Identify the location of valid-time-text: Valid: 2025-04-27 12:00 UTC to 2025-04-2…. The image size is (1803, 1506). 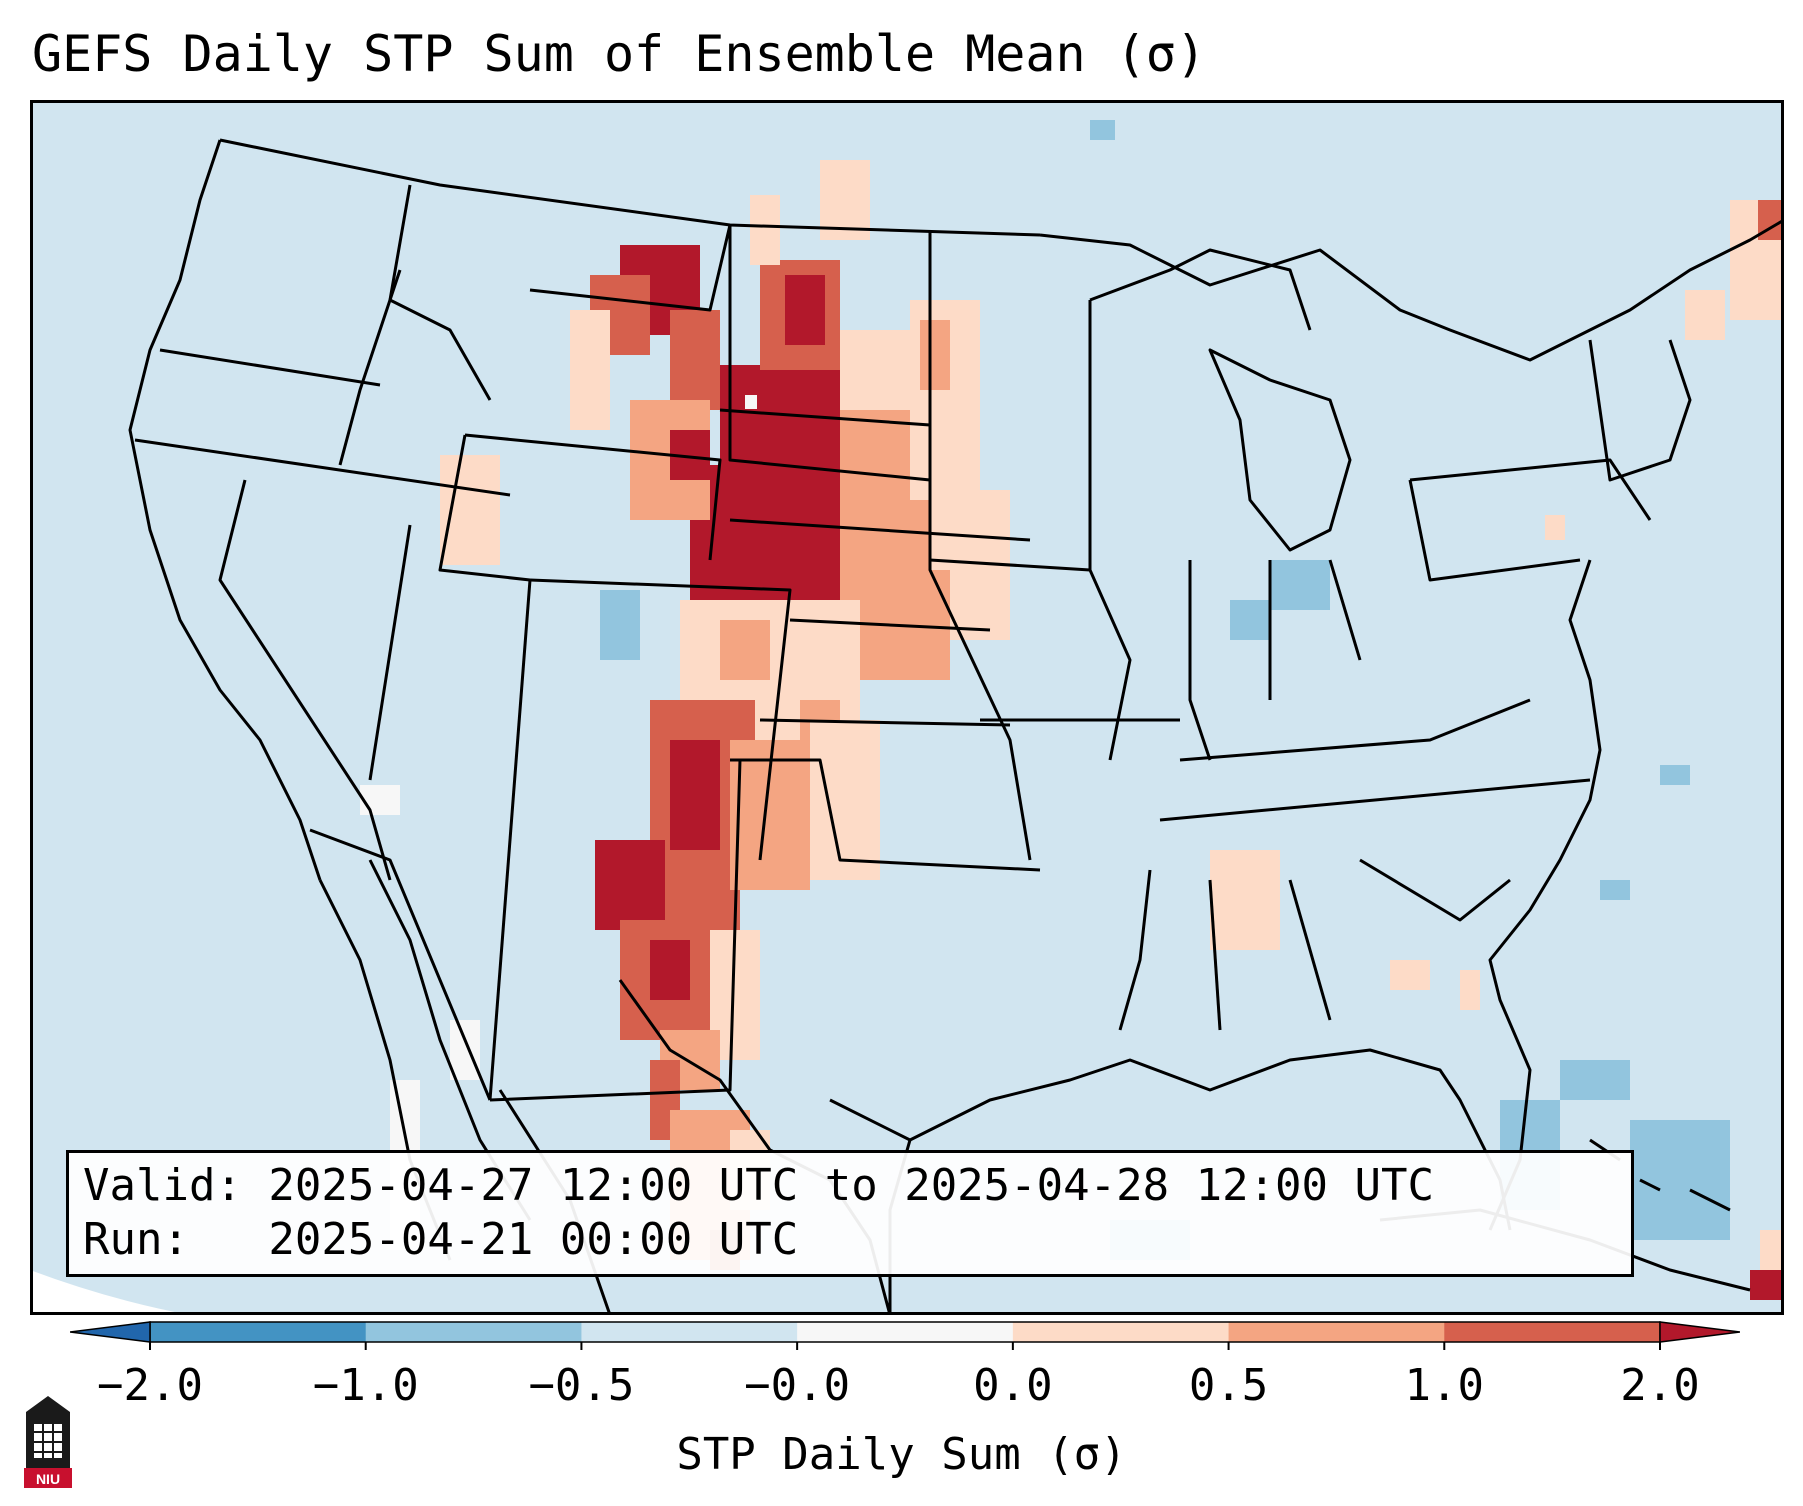
(759, 1185).